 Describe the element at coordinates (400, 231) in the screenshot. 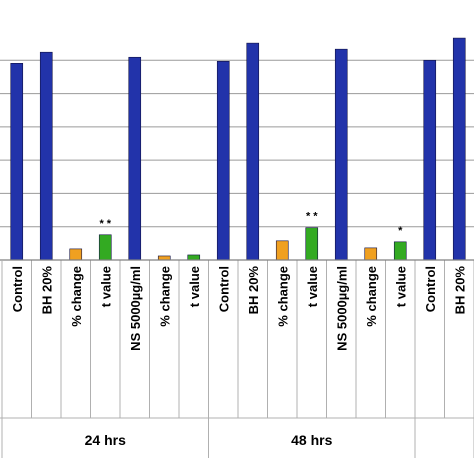

I see `significance-marker: *` at that location.